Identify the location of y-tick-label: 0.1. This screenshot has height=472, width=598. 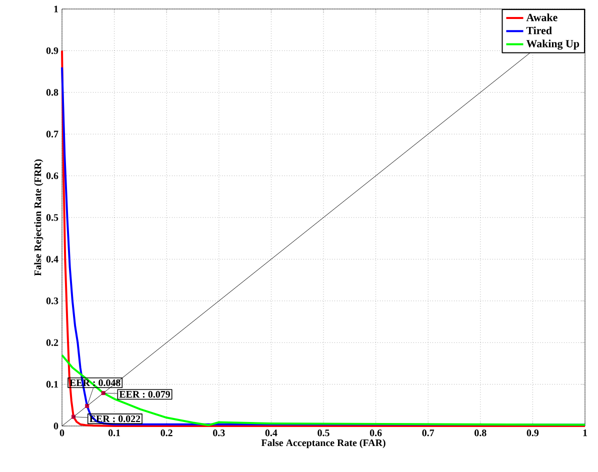
(52, 384).